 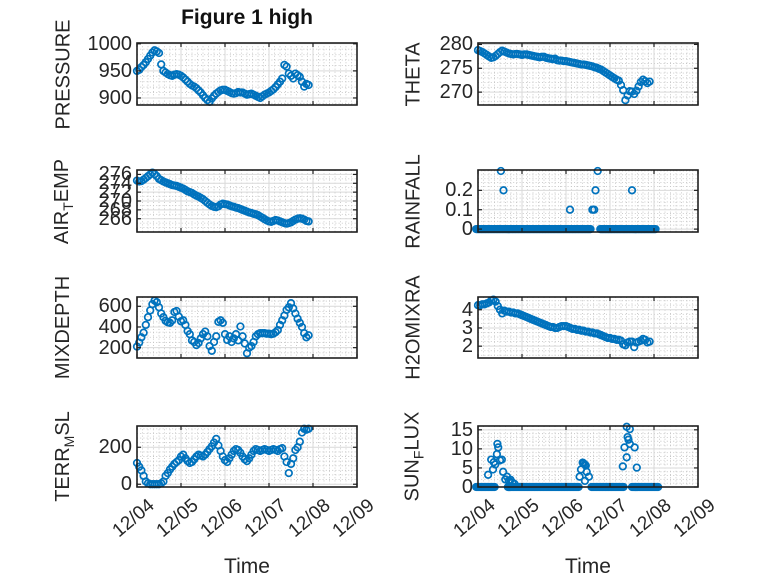 I want to click on tick-marks-h2omixra, so click(x=588, y=327).